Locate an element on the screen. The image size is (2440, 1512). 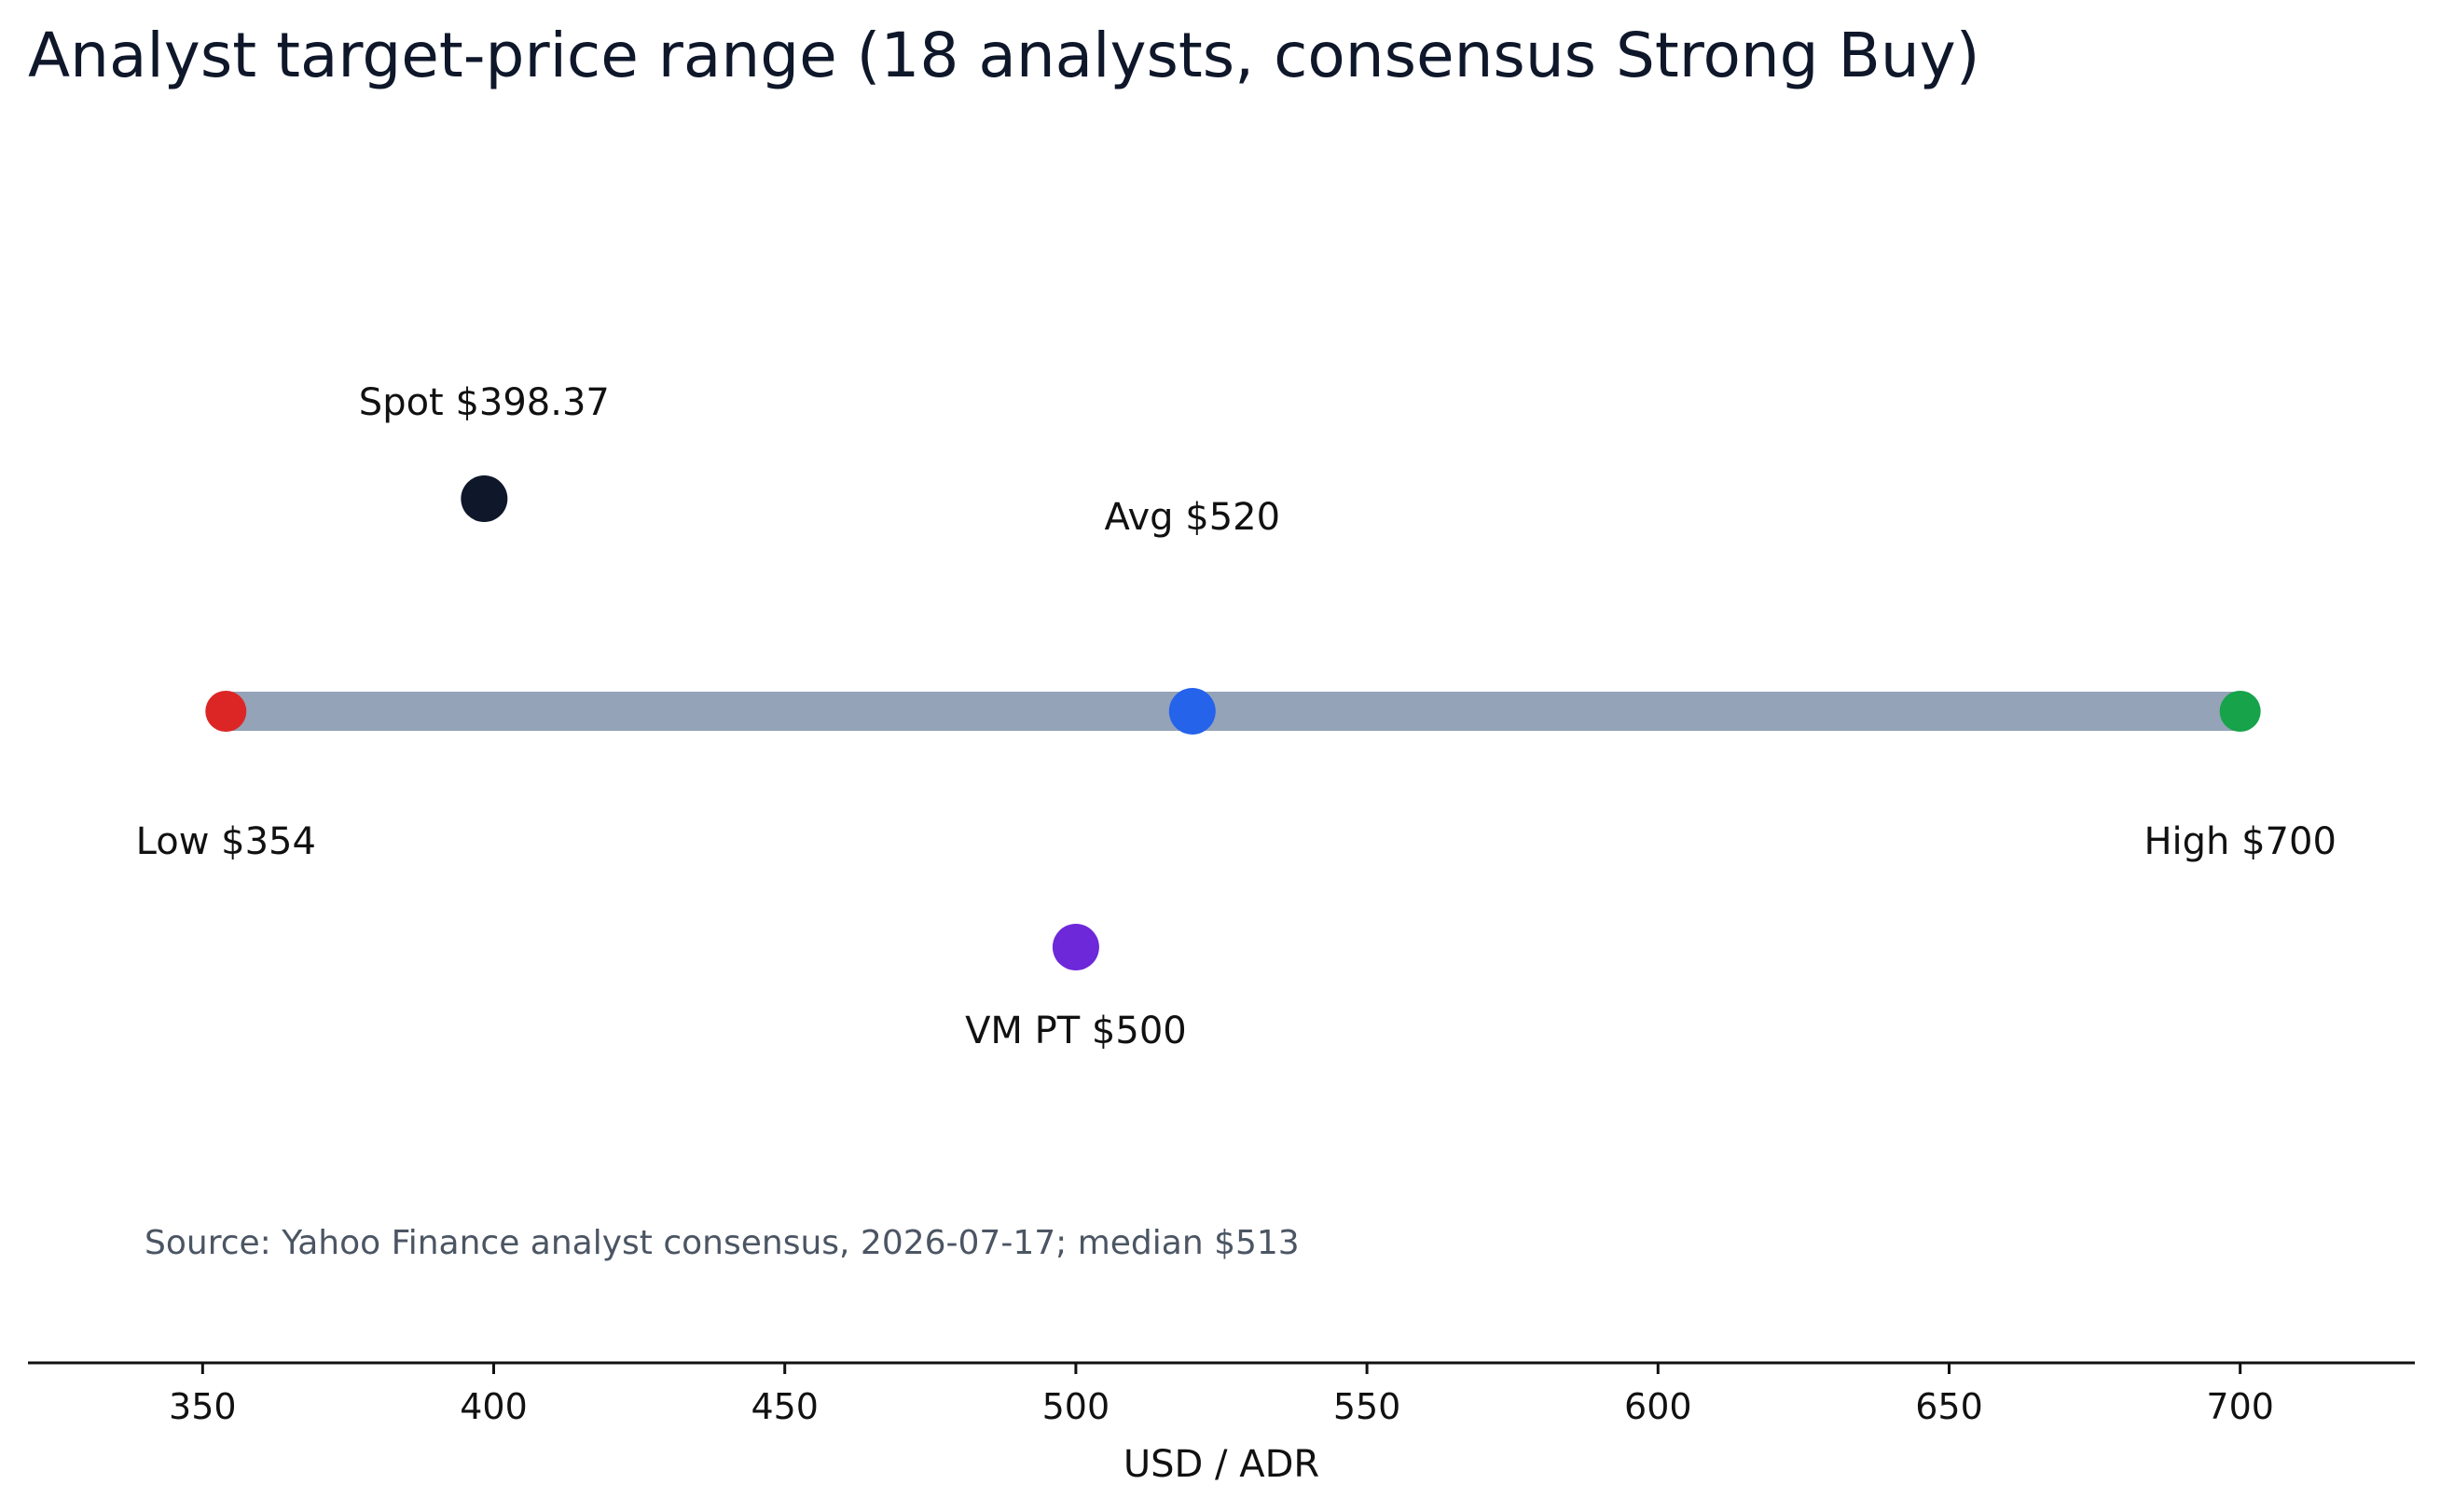
x-tick-label: 600 is located at coordinates (1658, 1406).